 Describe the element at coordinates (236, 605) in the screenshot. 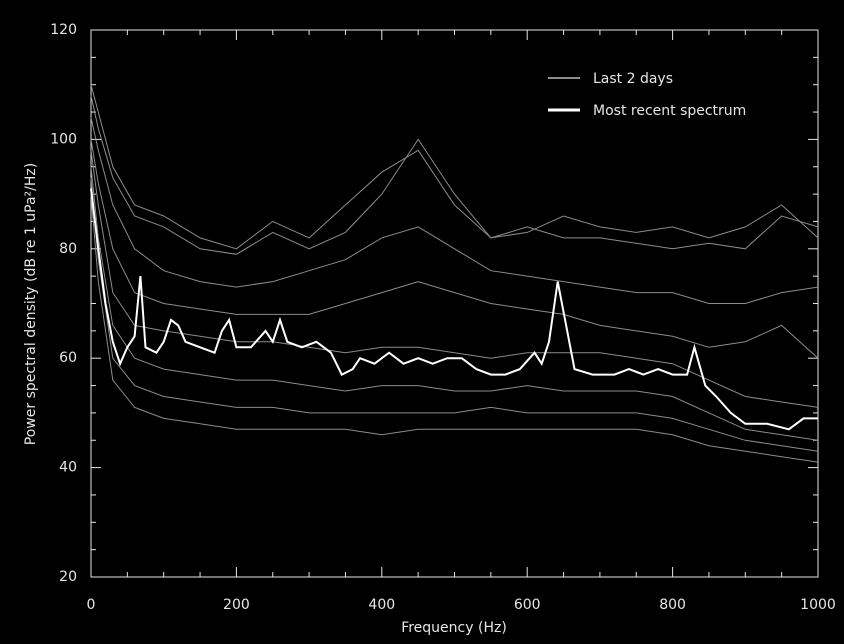

I see `x-tick-label: 200` at that location.